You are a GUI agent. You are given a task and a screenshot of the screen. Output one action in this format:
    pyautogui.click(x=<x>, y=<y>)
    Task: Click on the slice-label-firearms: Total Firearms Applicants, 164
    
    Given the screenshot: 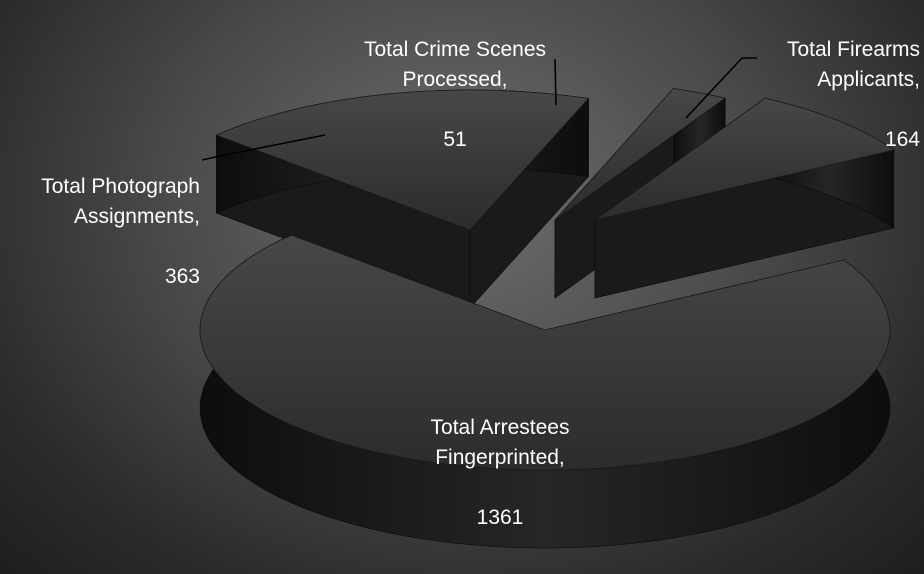 What is the action you would take?
    pyautogui.click(x=825, y=80)
    